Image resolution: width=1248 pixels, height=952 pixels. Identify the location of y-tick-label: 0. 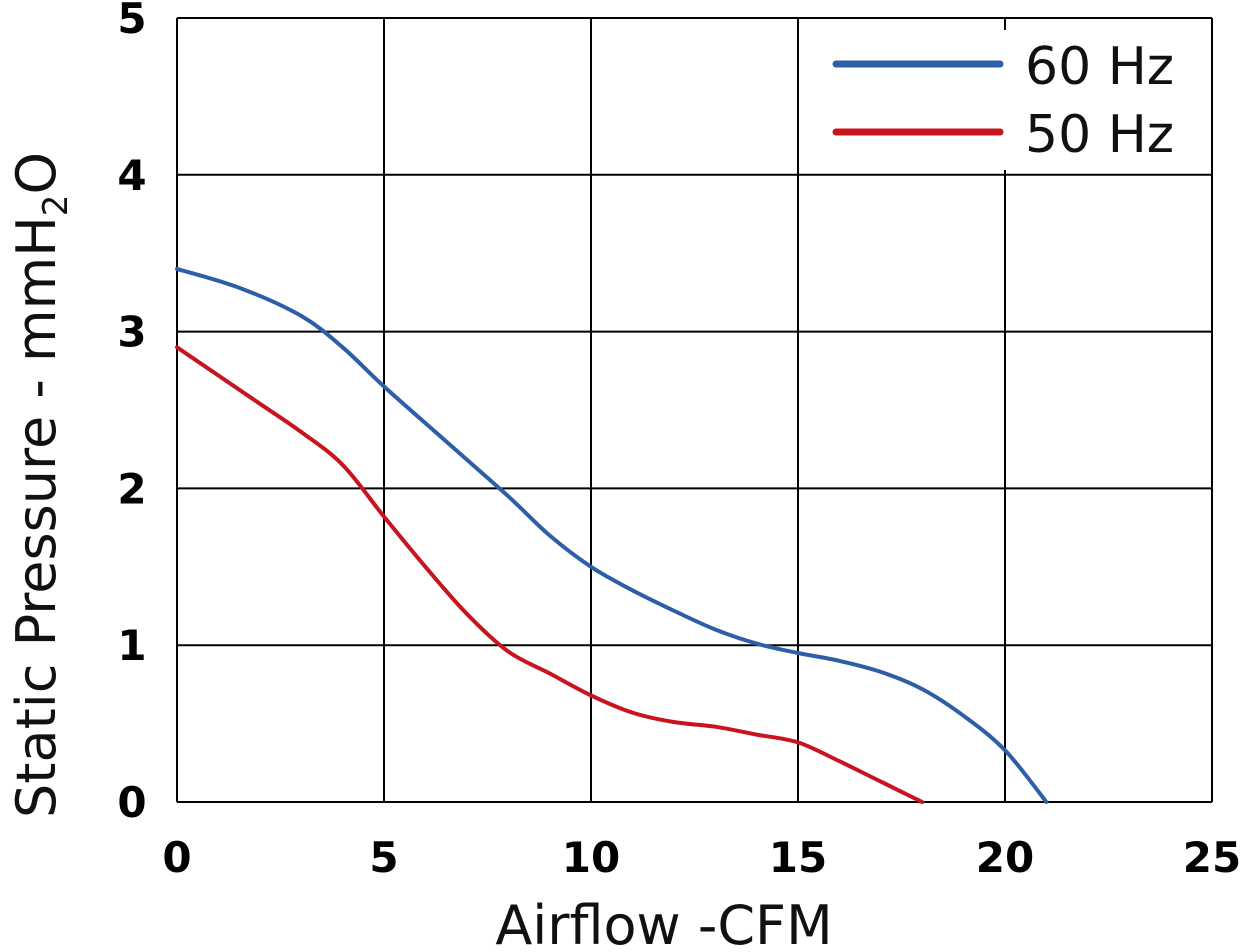
(131, 802).